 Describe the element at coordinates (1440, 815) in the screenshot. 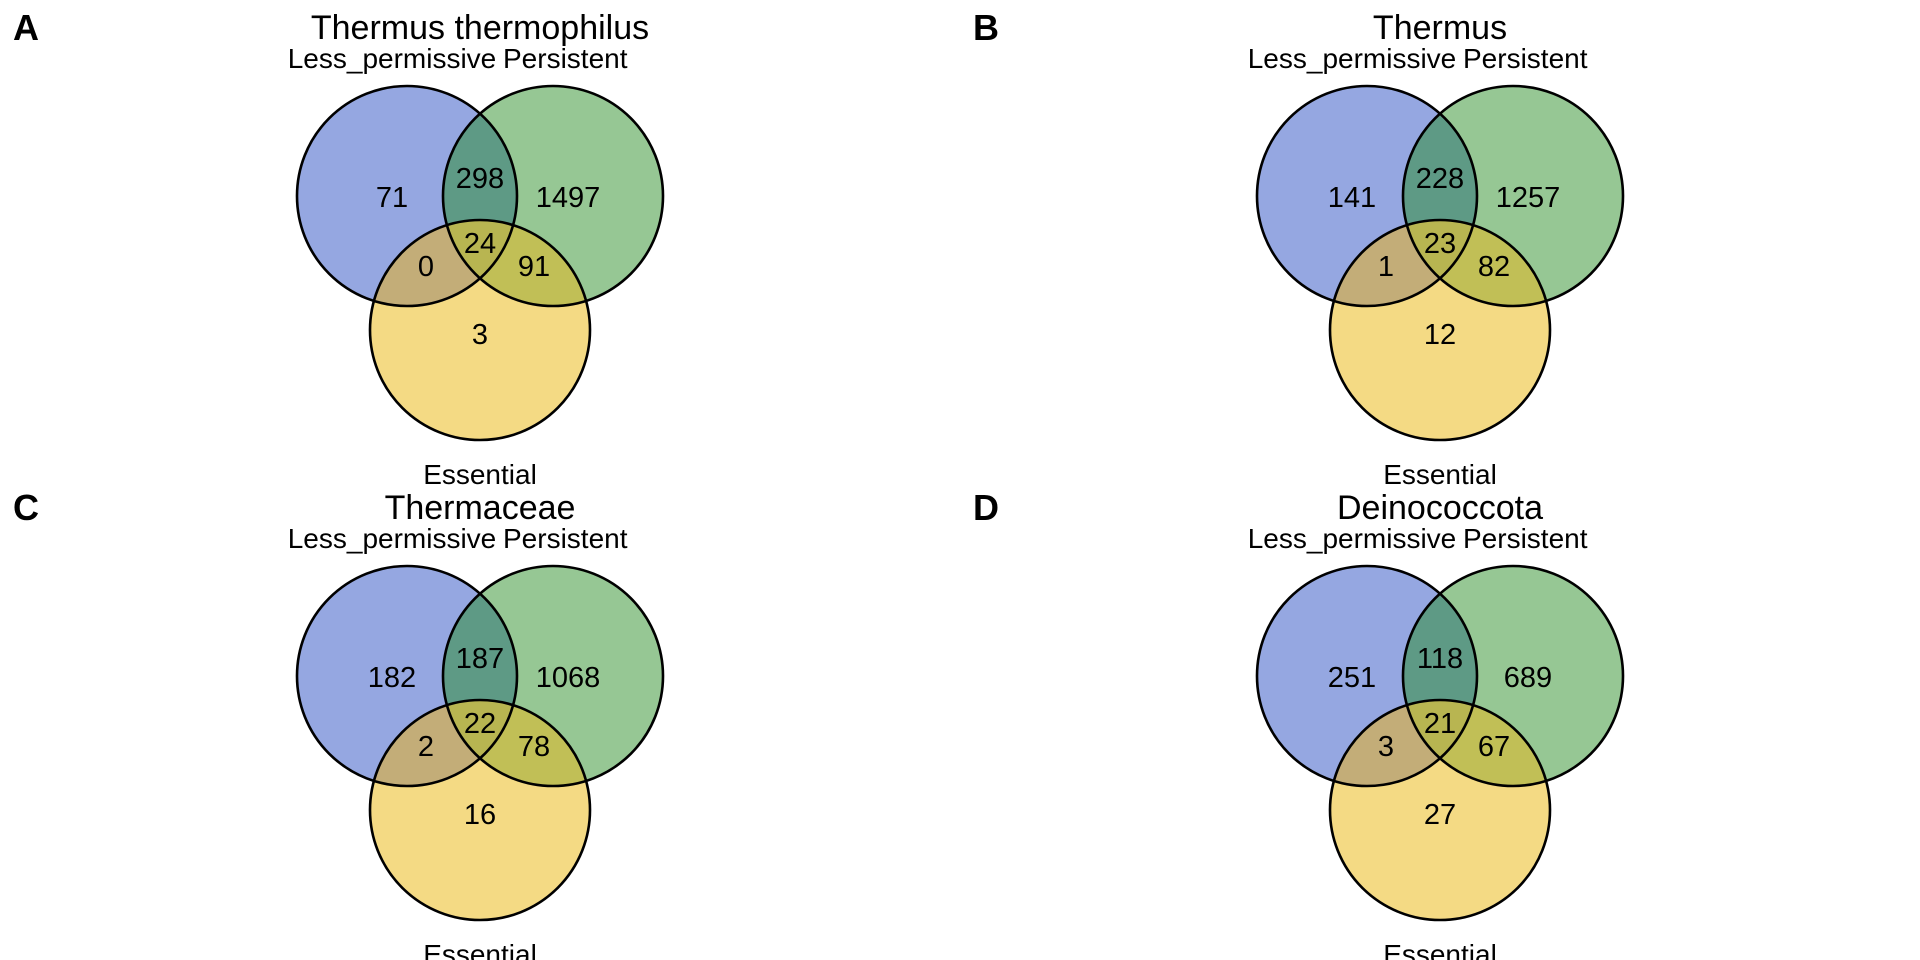

I see `region-count-essential-only: 27` at that location.